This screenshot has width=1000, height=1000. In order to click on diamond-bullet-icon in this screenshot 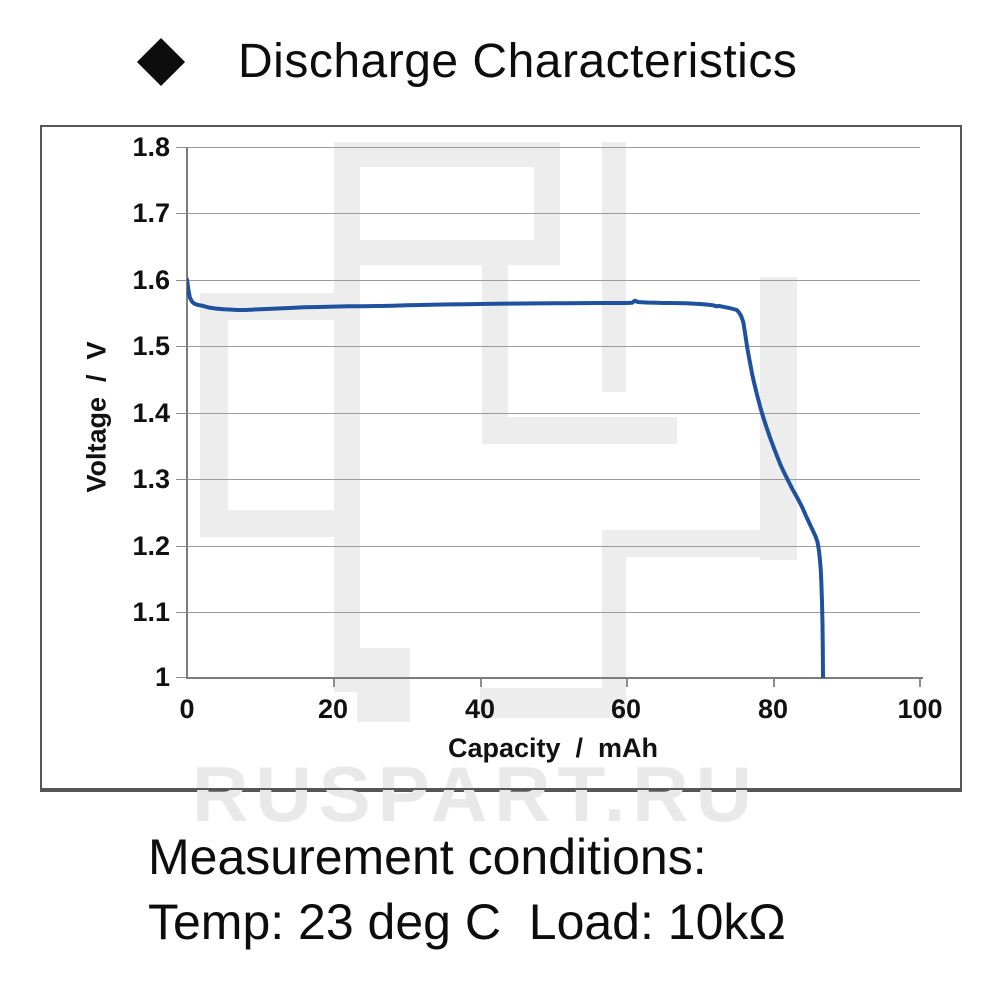, I will do `click(161, 62)`.